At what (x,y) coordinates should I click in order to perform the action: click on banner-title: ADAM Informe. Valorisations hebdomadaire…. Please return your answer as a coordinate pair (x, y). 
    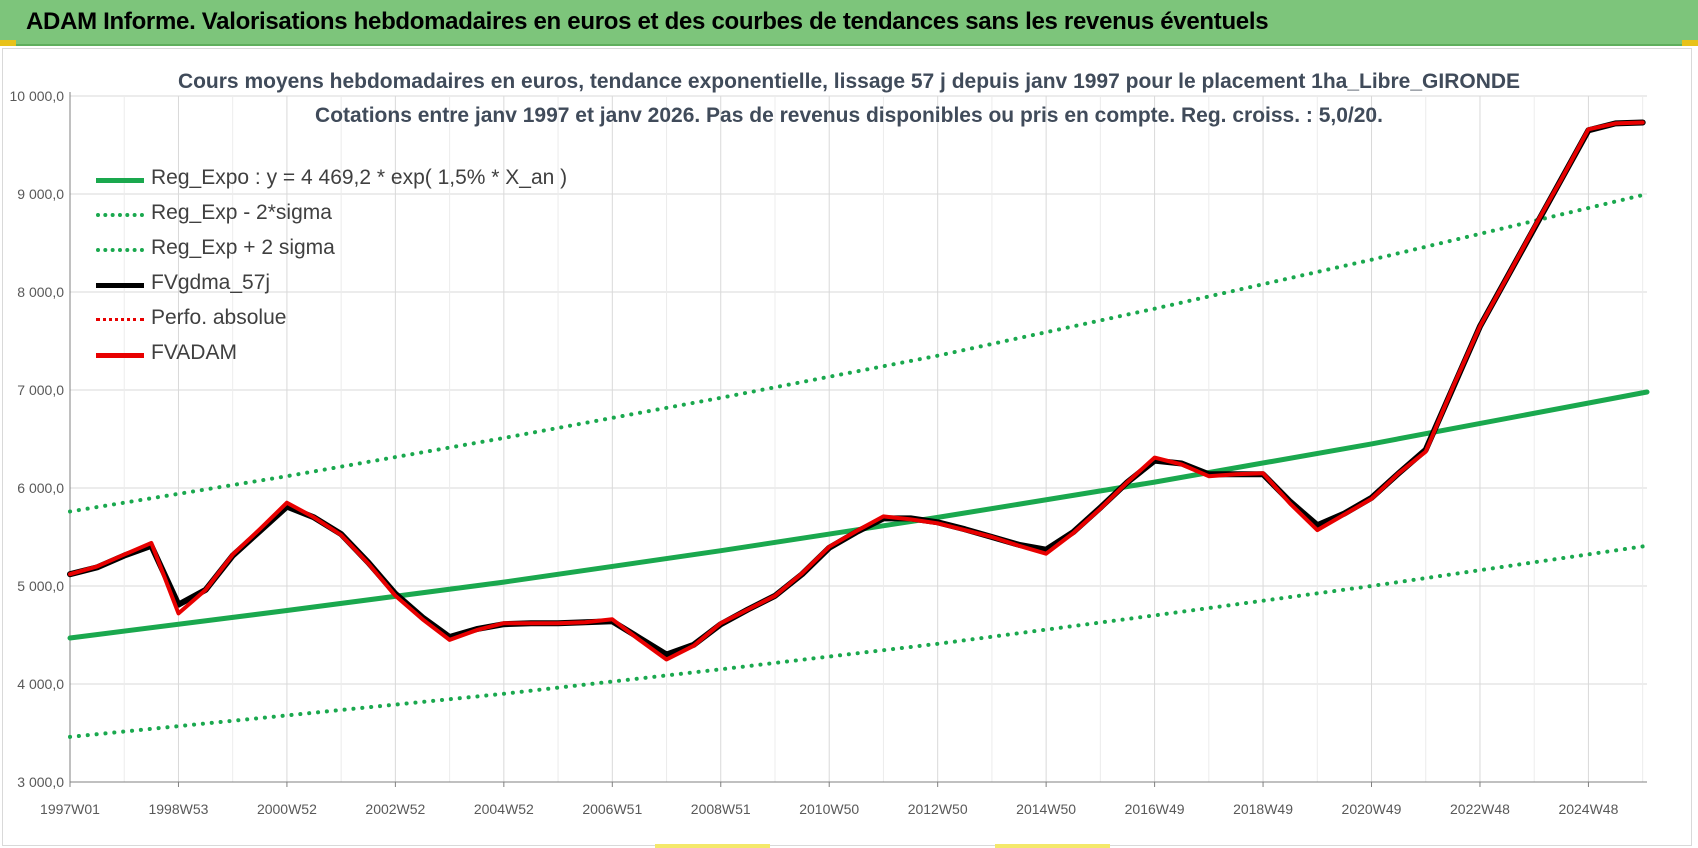
    Looking at the image, I should click on (647, 21).